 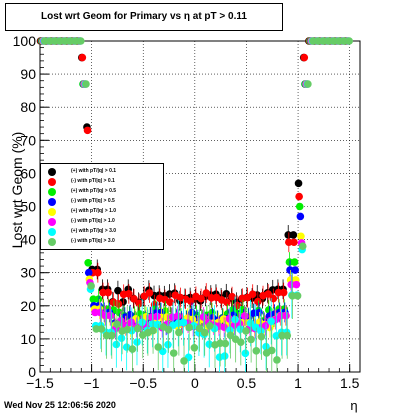 I want to click on legend-label: (-) with pT/|q| > 0.5, so click(x=93, y=201).